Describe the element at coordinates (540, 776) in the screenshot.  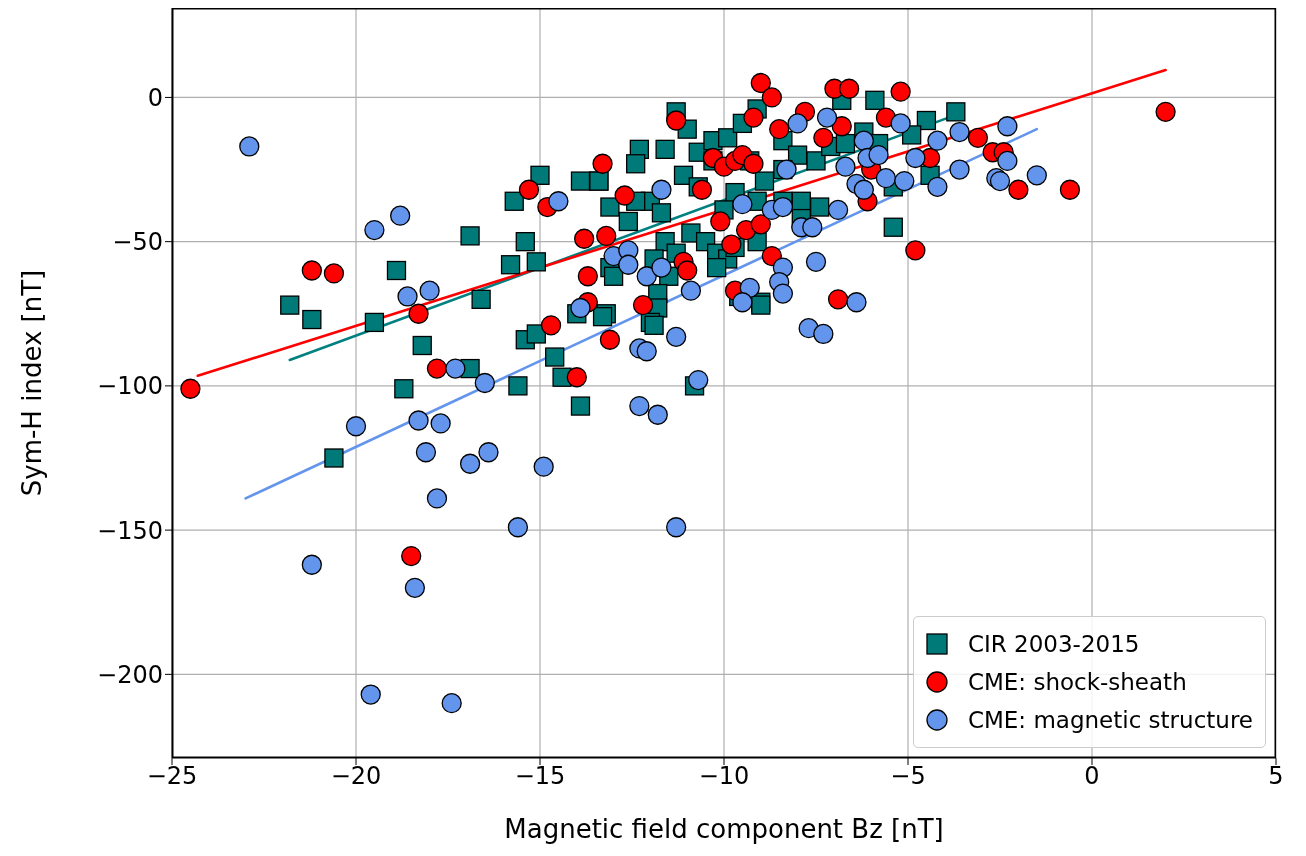
I see `x-tick-label: −15` at that location.